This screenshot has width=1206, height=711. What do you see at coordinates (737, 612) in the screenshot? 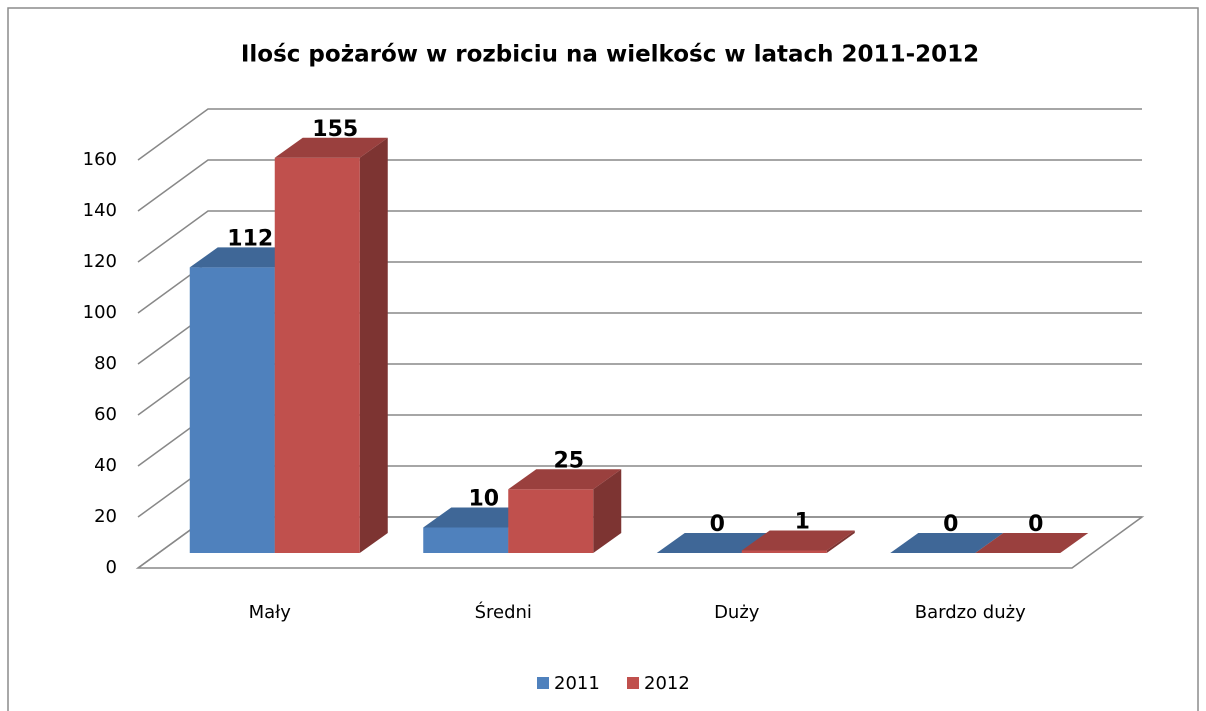
I see `x-tick-label: Duży` at bounding box center [737, 612].